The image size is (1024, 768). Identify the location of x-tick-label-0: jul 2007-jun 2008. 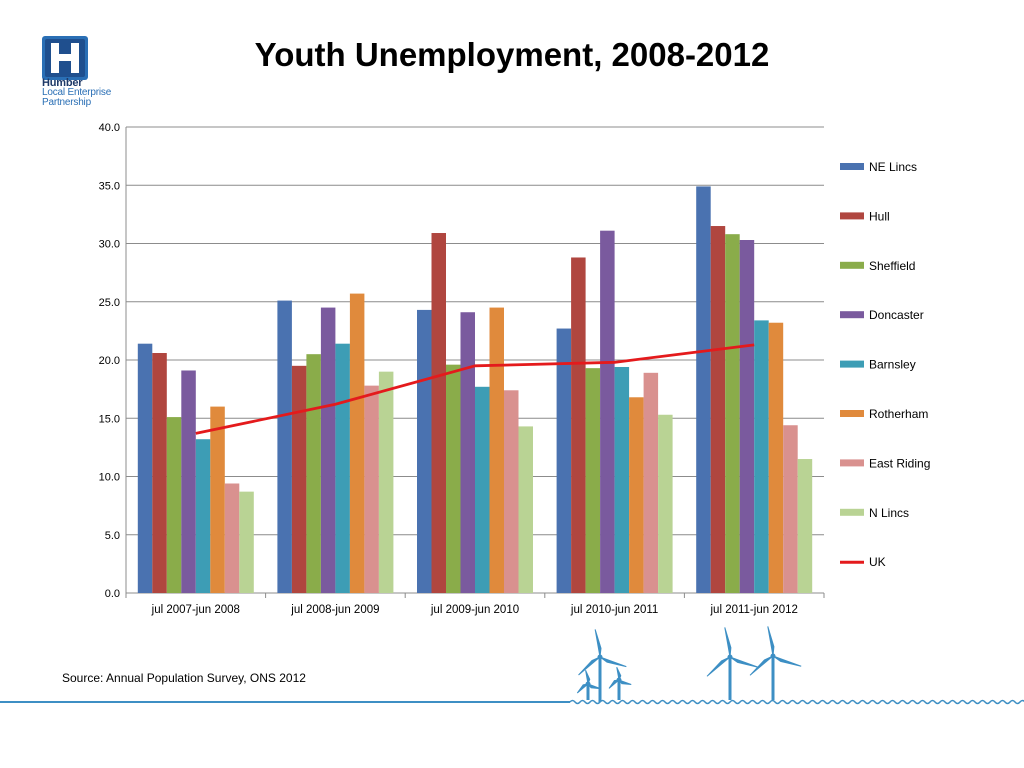
(195, 610).